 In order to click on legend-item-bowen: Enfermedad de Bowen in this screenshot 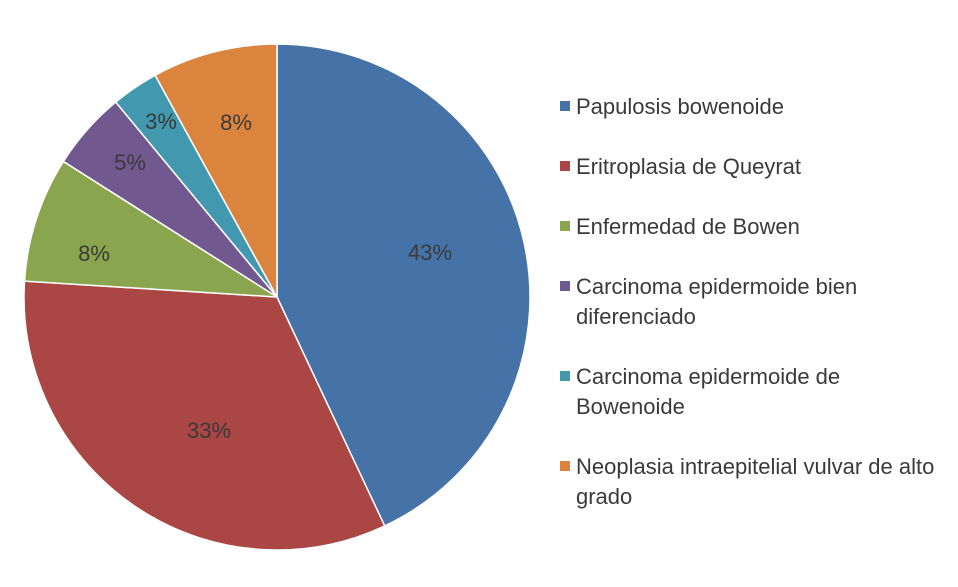, I will do `click(755, 227)`.